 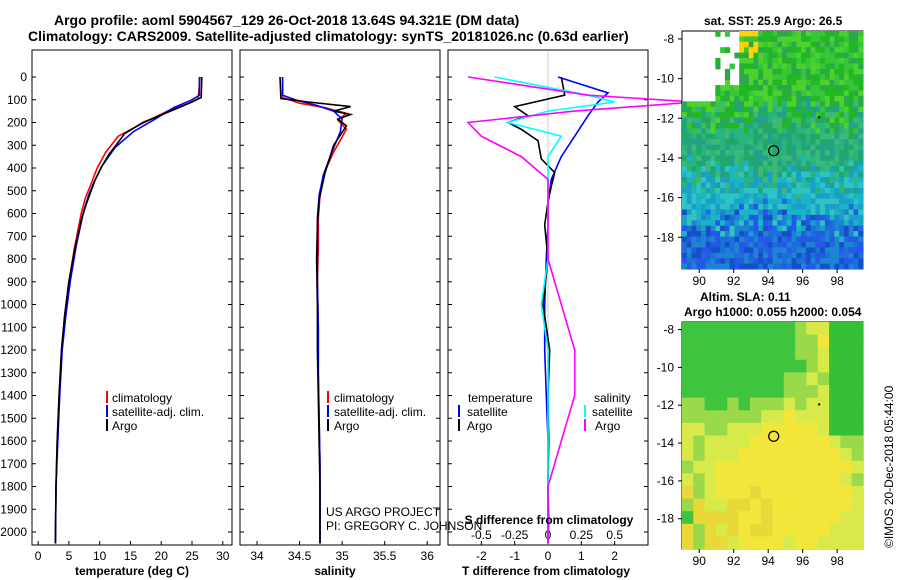 I want to click on sla-y-tick-label: -16, so click(x=666, y=481).